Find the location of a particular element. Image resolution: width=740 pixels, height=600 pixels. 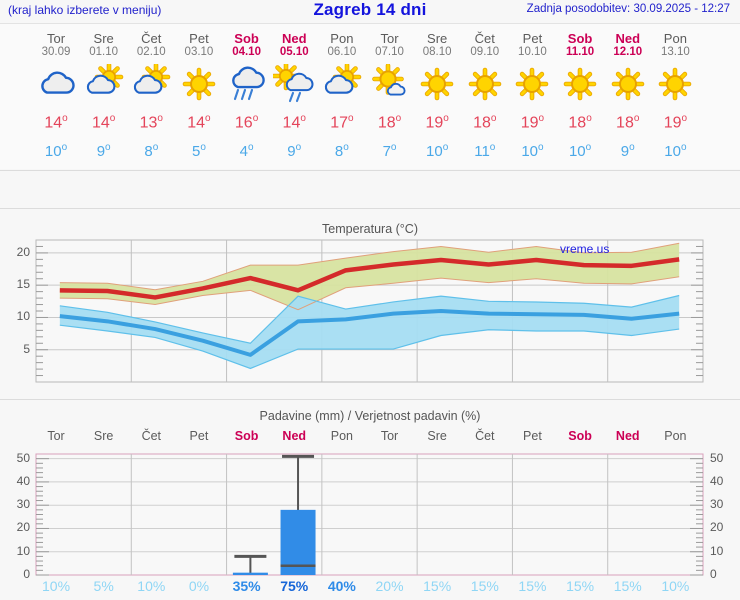

rain-shower-icon is located at coordinates (246, 84).